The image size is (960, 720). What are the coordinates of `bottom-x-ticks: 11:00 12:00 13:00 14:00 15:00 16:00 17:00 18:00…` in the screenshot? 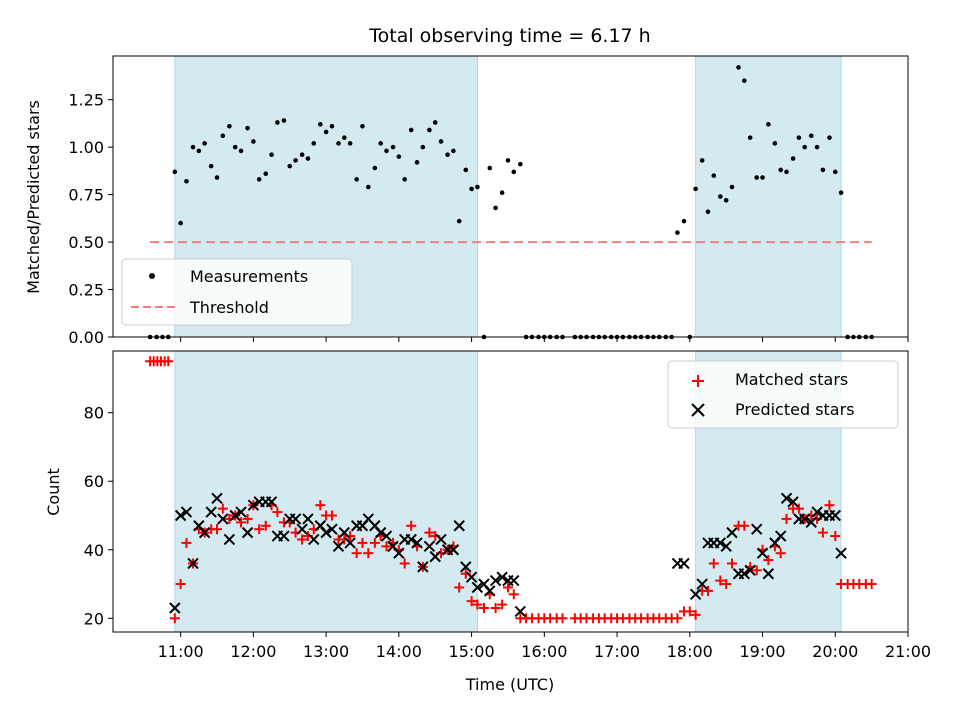 It's located at (544, 646).